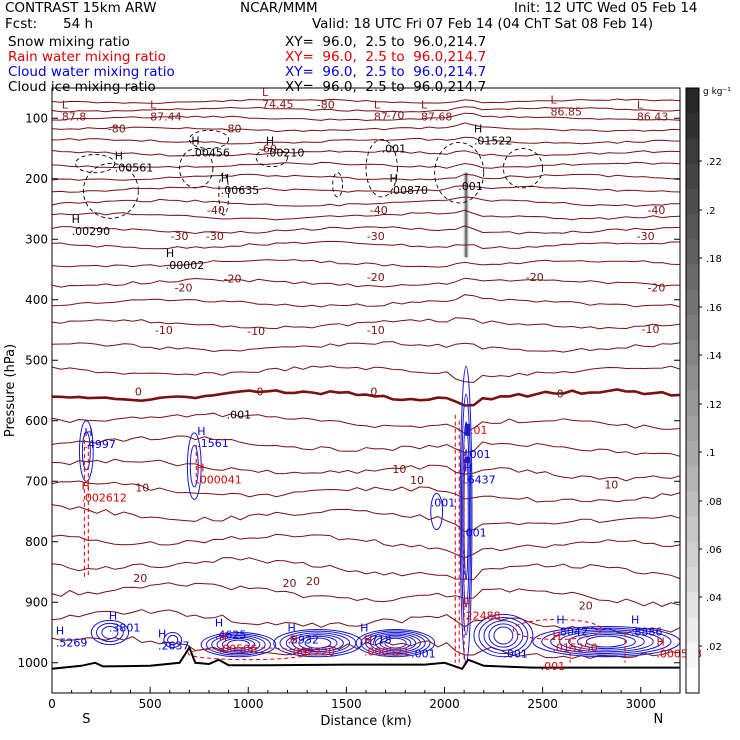 Image resolution: width=740 pixels, height=740 pixels. I want to click on x-tick-label: 1000, so click(248, 704).